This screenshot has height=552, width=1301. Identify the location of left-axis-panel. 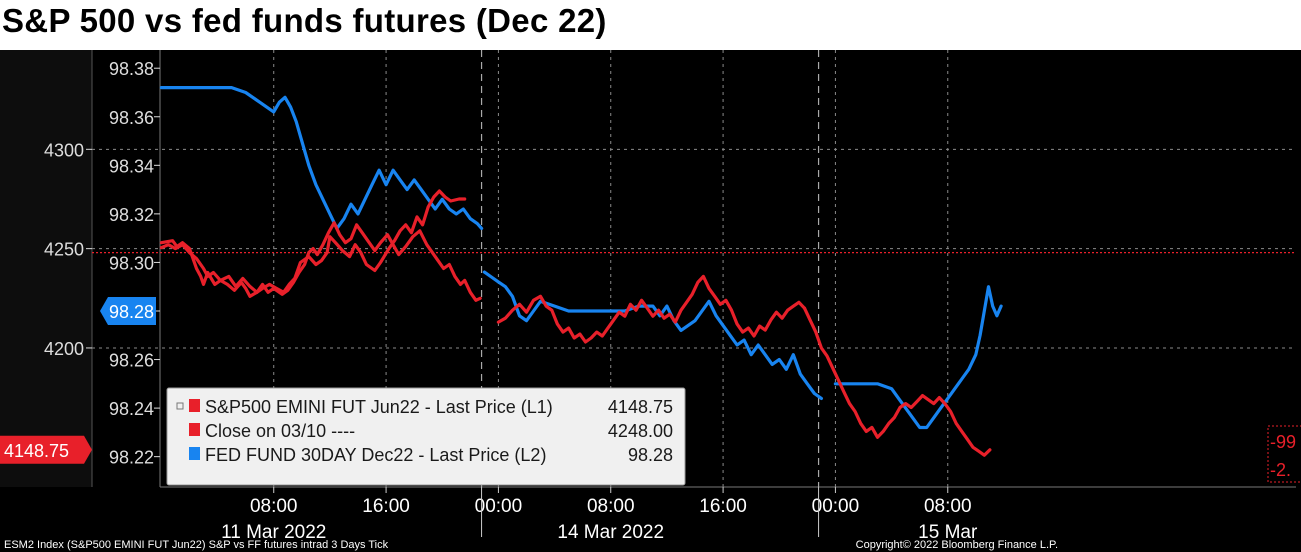
(46, 268).